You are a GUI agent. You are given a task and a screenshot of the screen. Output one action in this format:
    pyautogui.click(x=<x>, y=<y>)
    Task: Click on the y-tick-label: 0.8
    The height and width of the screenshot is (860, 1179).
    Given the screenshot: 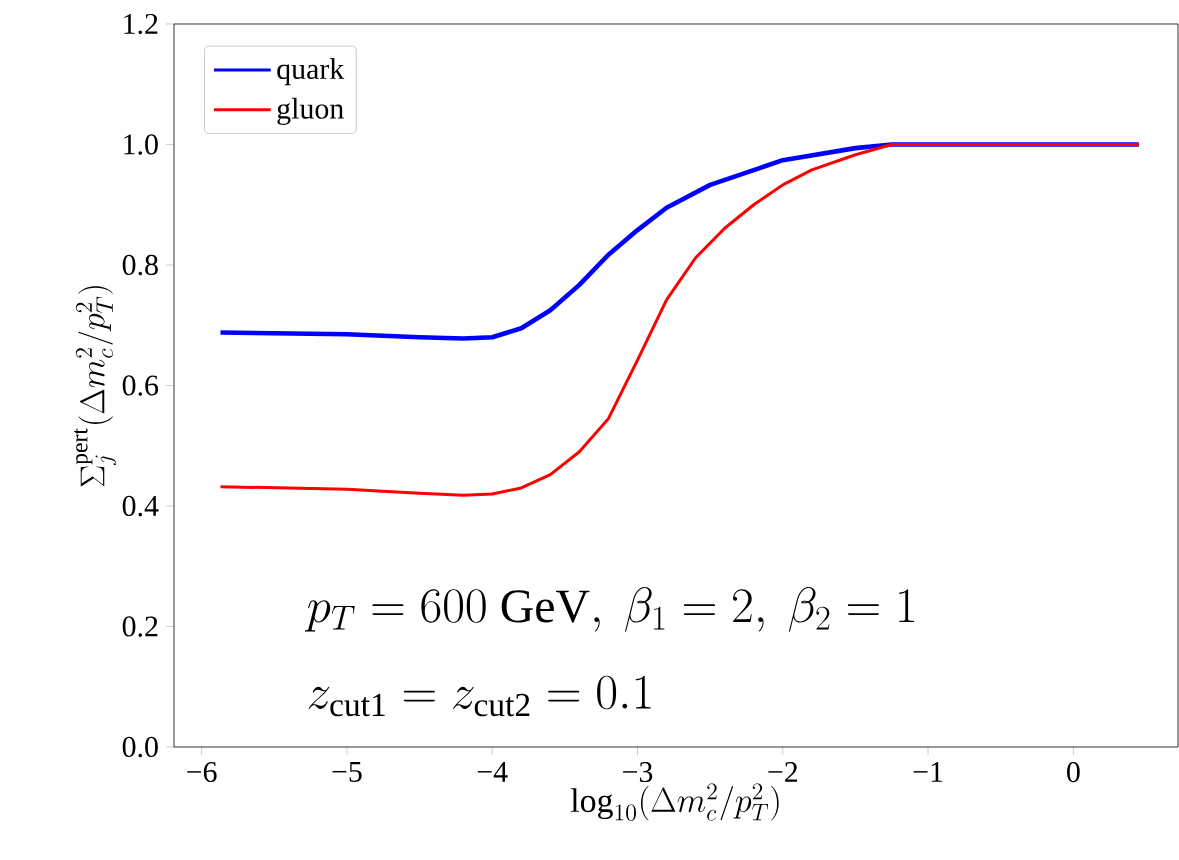 What is the action you would take?
    pyautogui.click(x=140, y=265)
    